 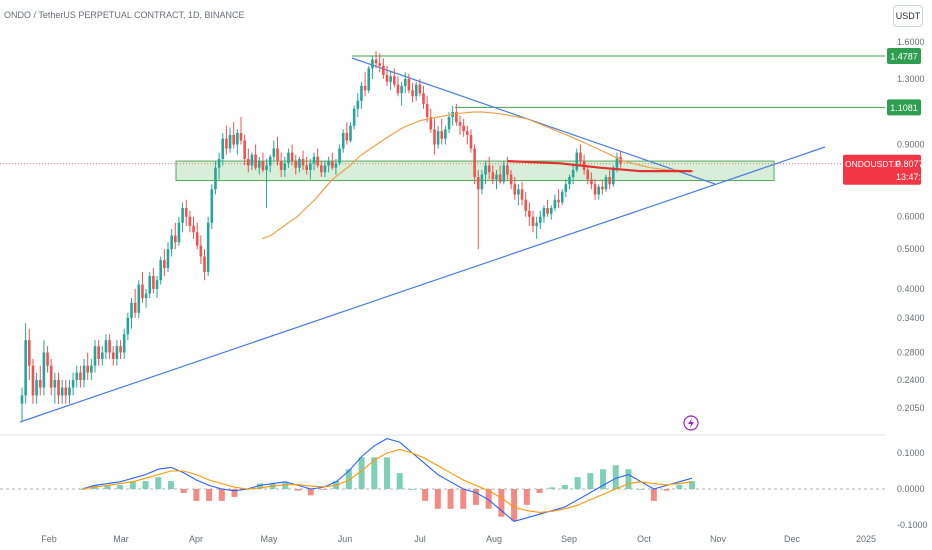 I want to click on price-tick-label: 0.2800, so click(x=911, y=352).